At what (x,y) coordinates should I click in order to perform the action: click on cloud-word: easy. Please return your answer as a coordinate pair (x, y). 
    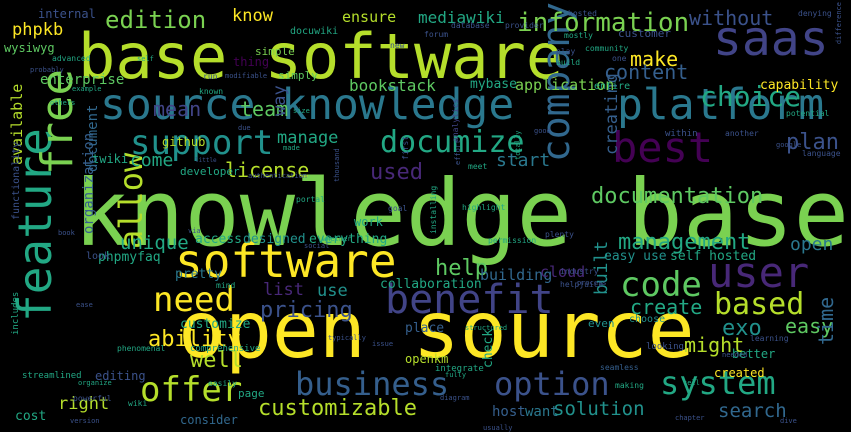
    Looking at the image, I should click on (809, 326).